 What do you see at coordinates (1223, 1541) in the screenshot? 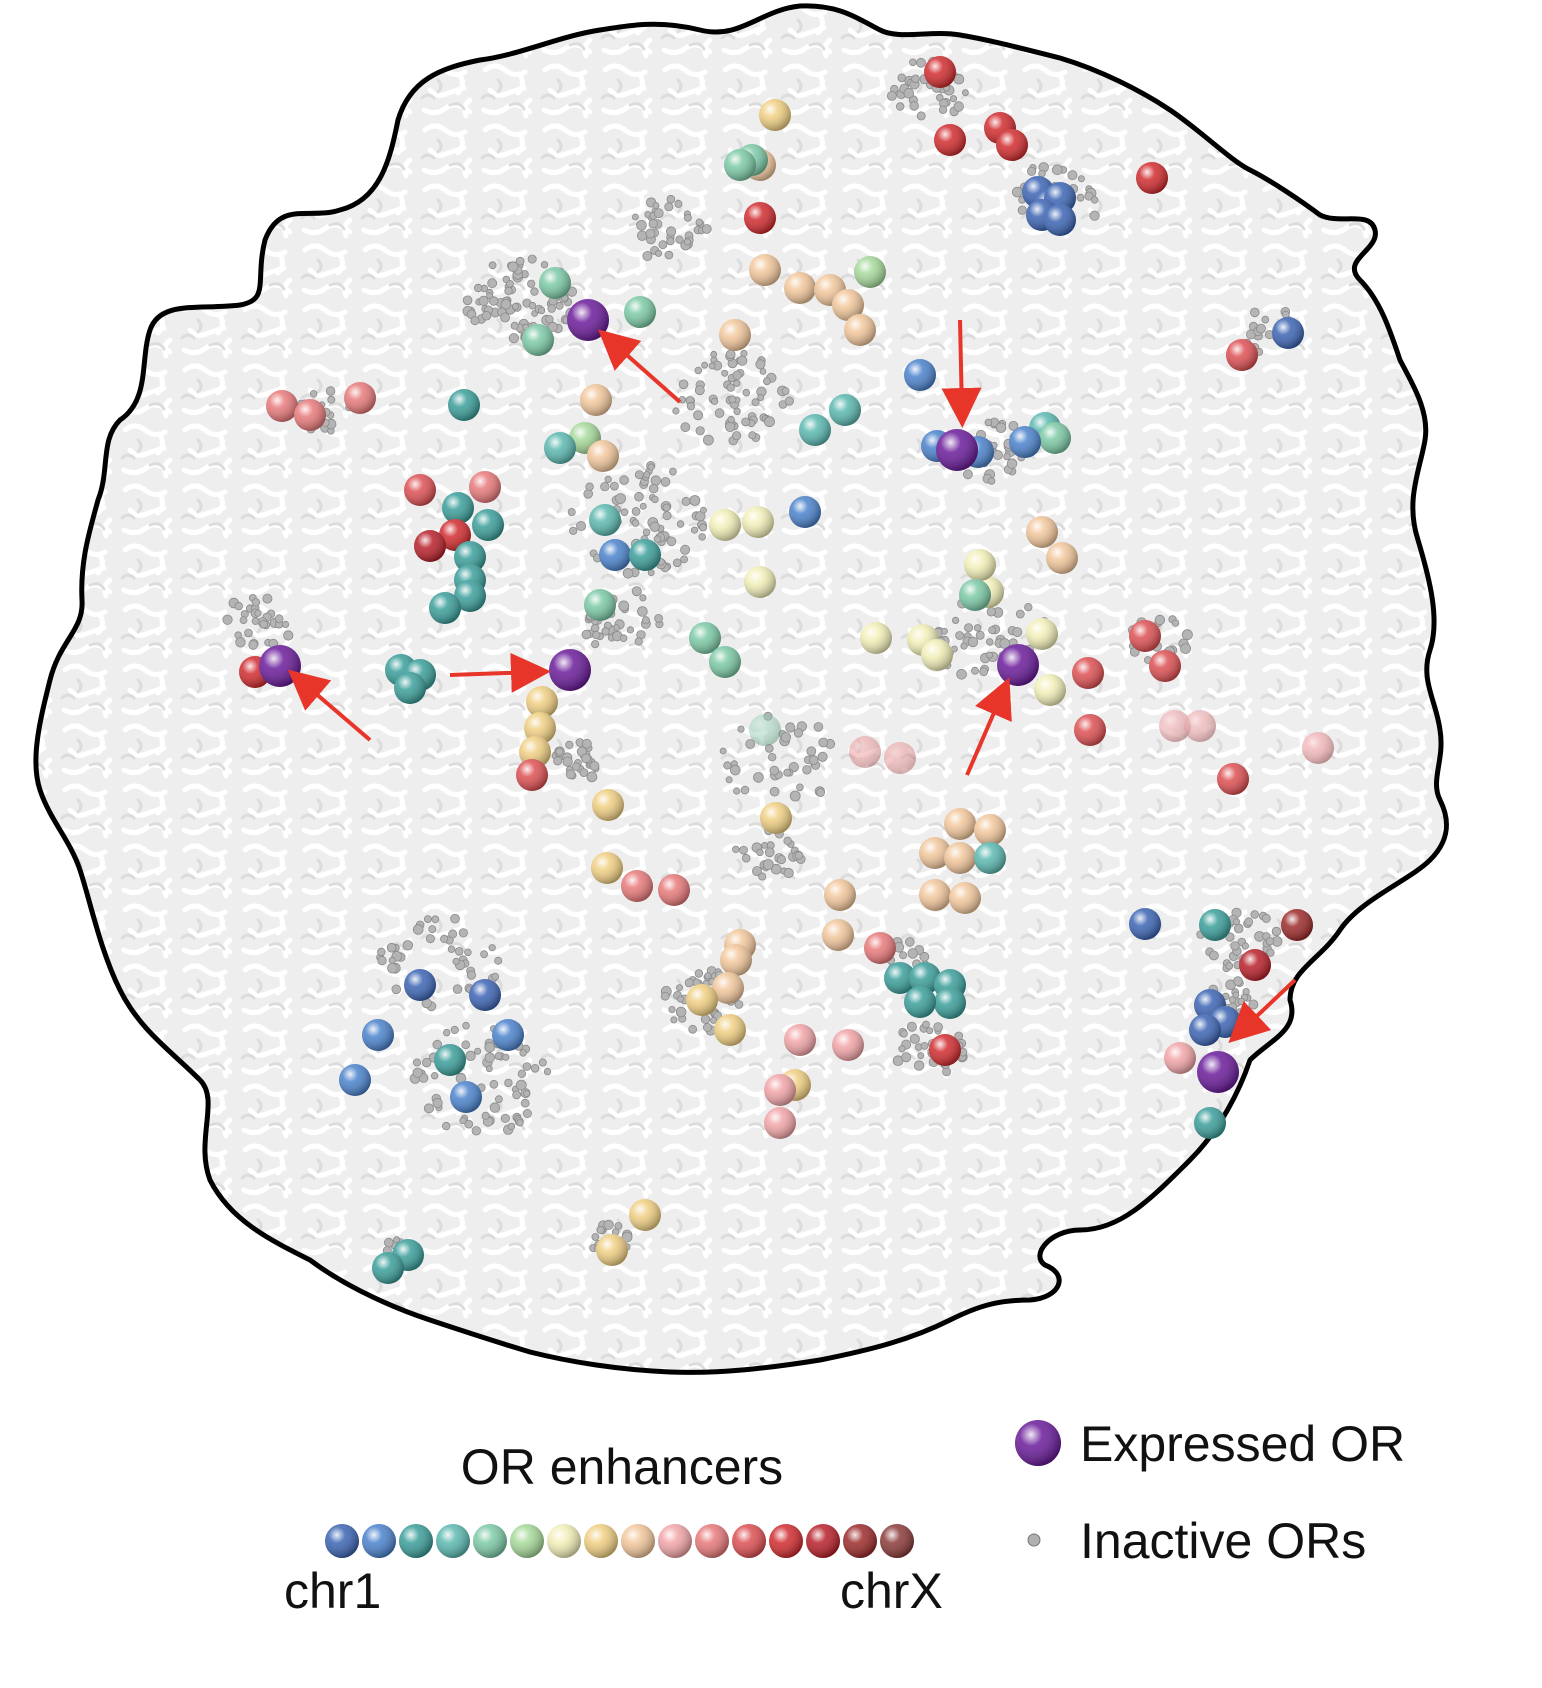
I see `inactive-or-label: Inactive ORs` at bounding box center [1223, 1541].